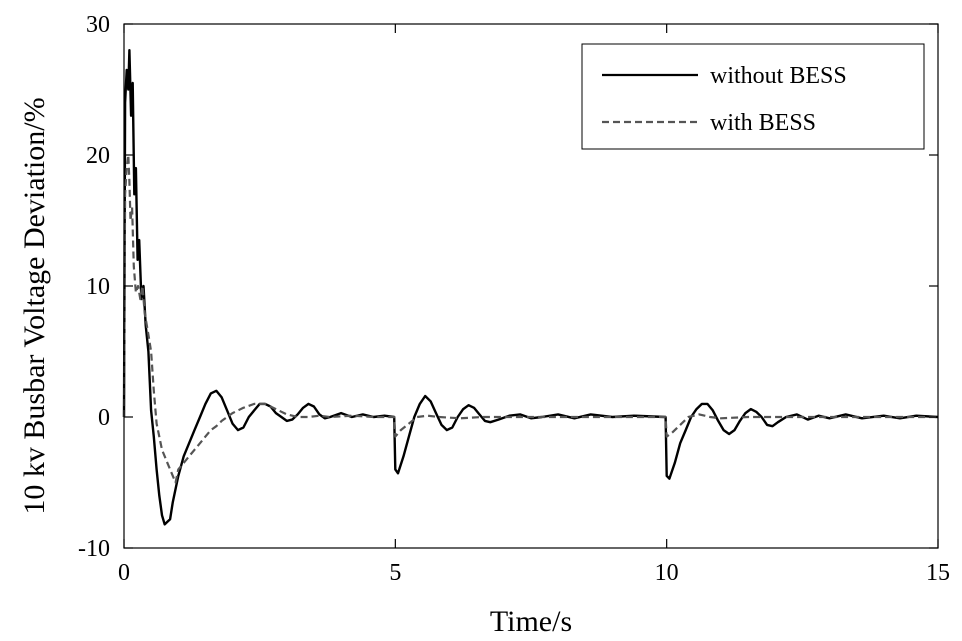 Image resolution: width=962 pixels, height=641 pixels. I want to click on legend-box, so click(753, 96).